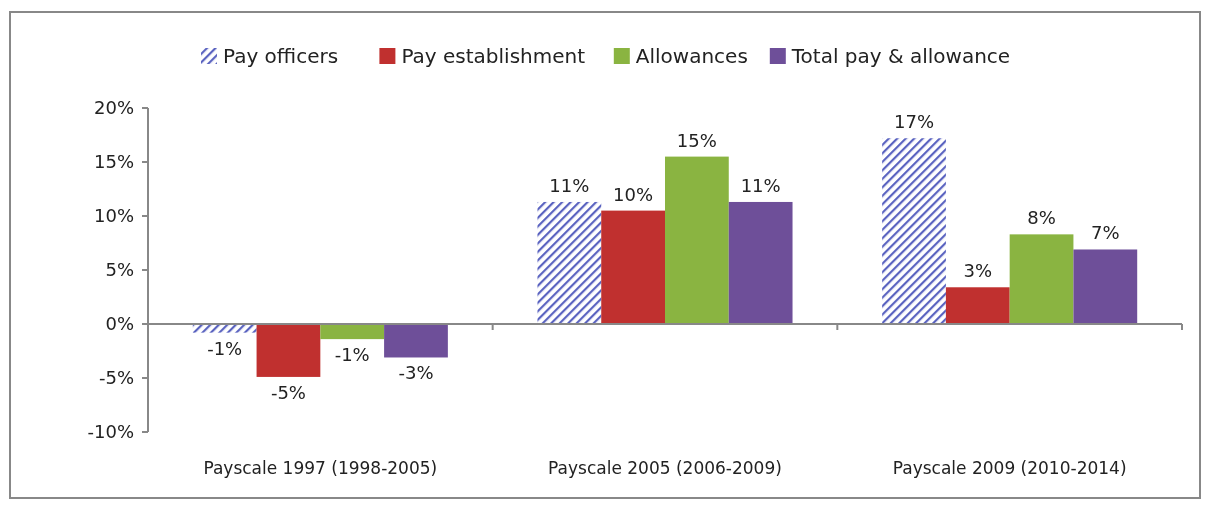 The height and width of the screenshot is (508, 1210). I want to click on x-tick-label: Payscale 2005 (2006-2009), so click(665, 468).